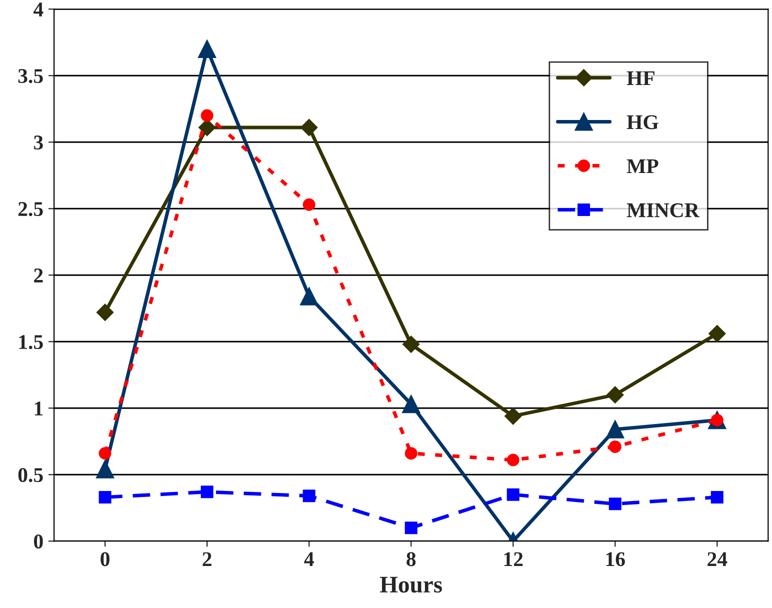  I want to click on x-tick-label: 12, so click(513, 559).